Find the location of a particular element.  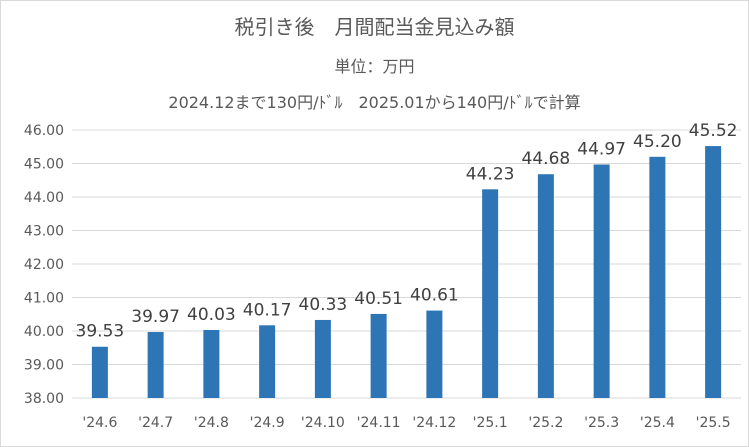

data-label: 40.33 is located at coordinates (323, 305).